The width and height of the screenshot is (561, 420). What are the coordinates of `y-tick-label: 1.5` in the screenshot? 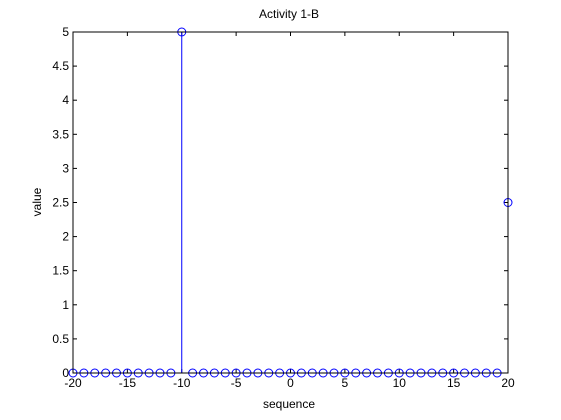 It's located at (60, 271).